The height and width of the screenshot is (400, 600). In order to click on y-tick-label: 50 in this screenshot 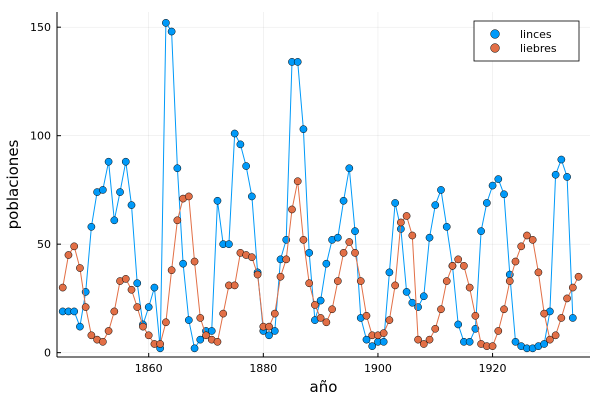, I will do `click(44, 244)`.